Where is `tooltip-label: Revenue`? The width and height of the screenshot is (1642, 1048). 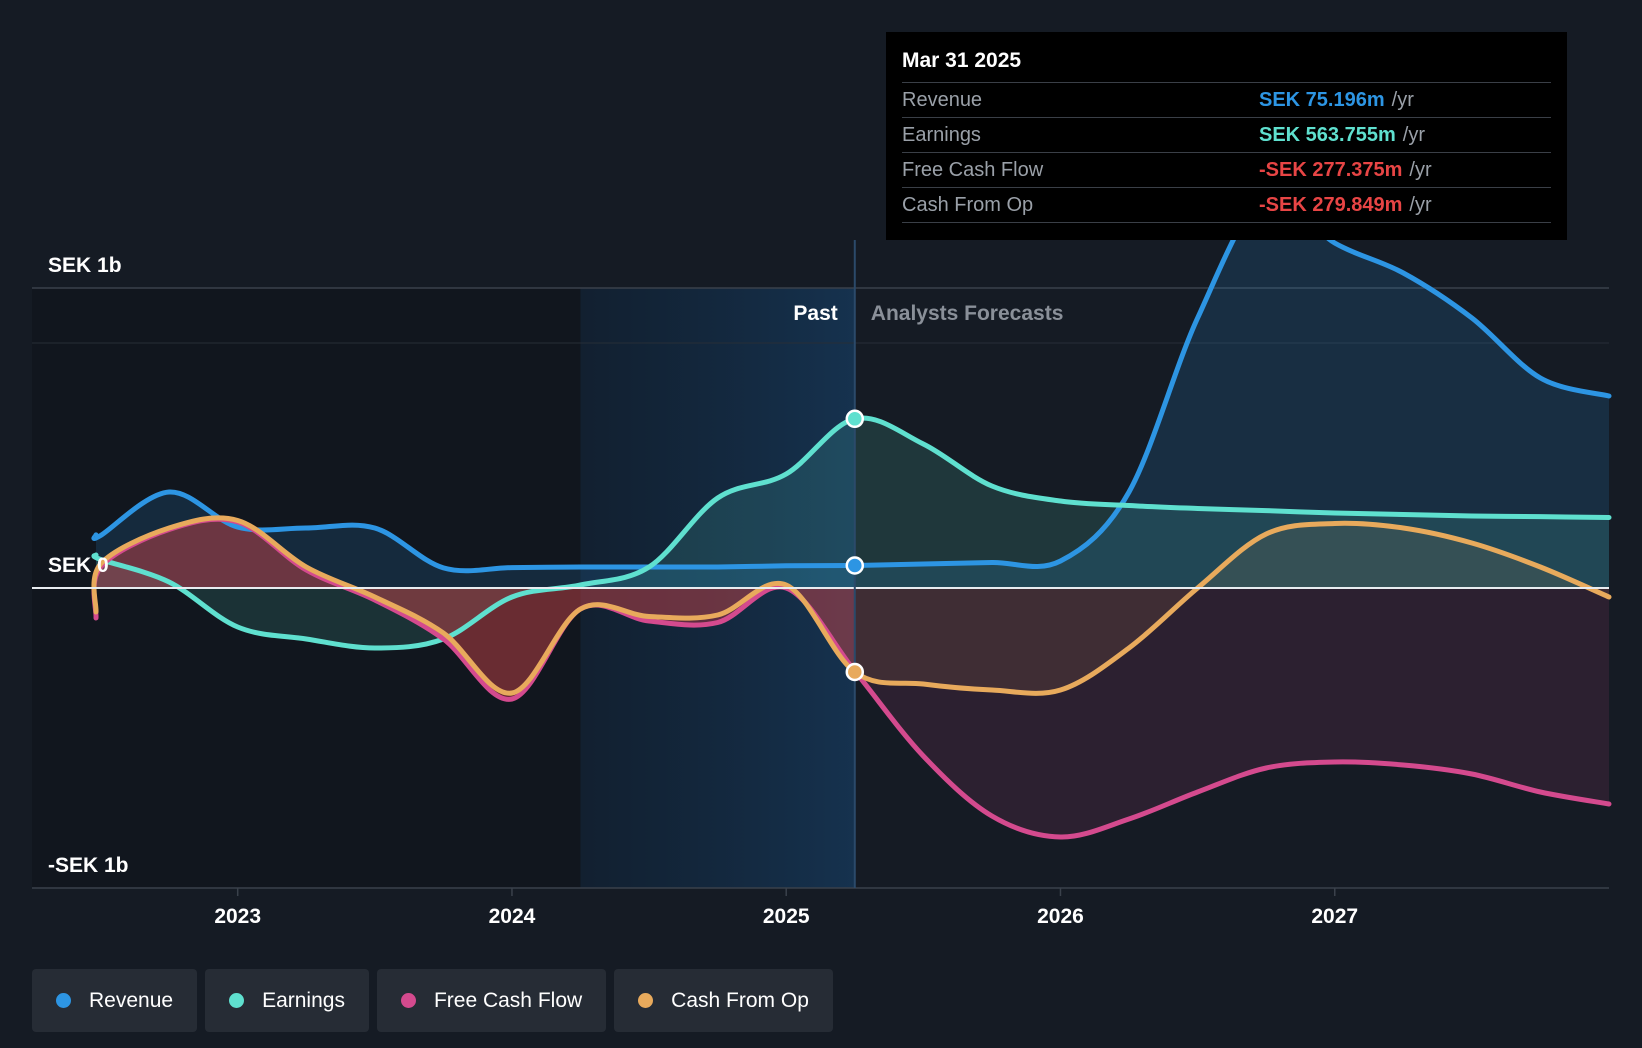 tooltip-label: Revenue is located at coordinates (942, 99).